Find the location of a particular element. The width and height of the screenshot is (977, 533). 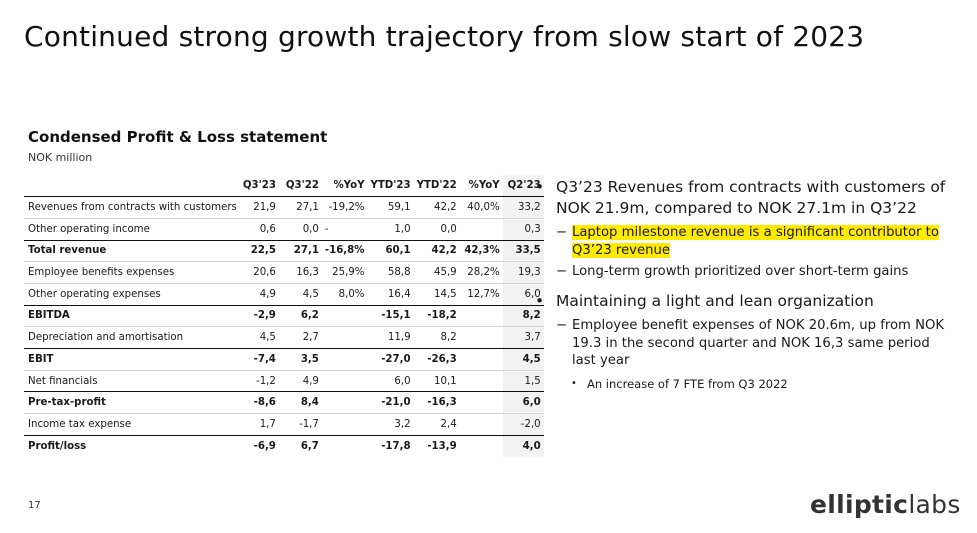

table-header-q3-23: Q3'23 is located at coordinates (259, 186).